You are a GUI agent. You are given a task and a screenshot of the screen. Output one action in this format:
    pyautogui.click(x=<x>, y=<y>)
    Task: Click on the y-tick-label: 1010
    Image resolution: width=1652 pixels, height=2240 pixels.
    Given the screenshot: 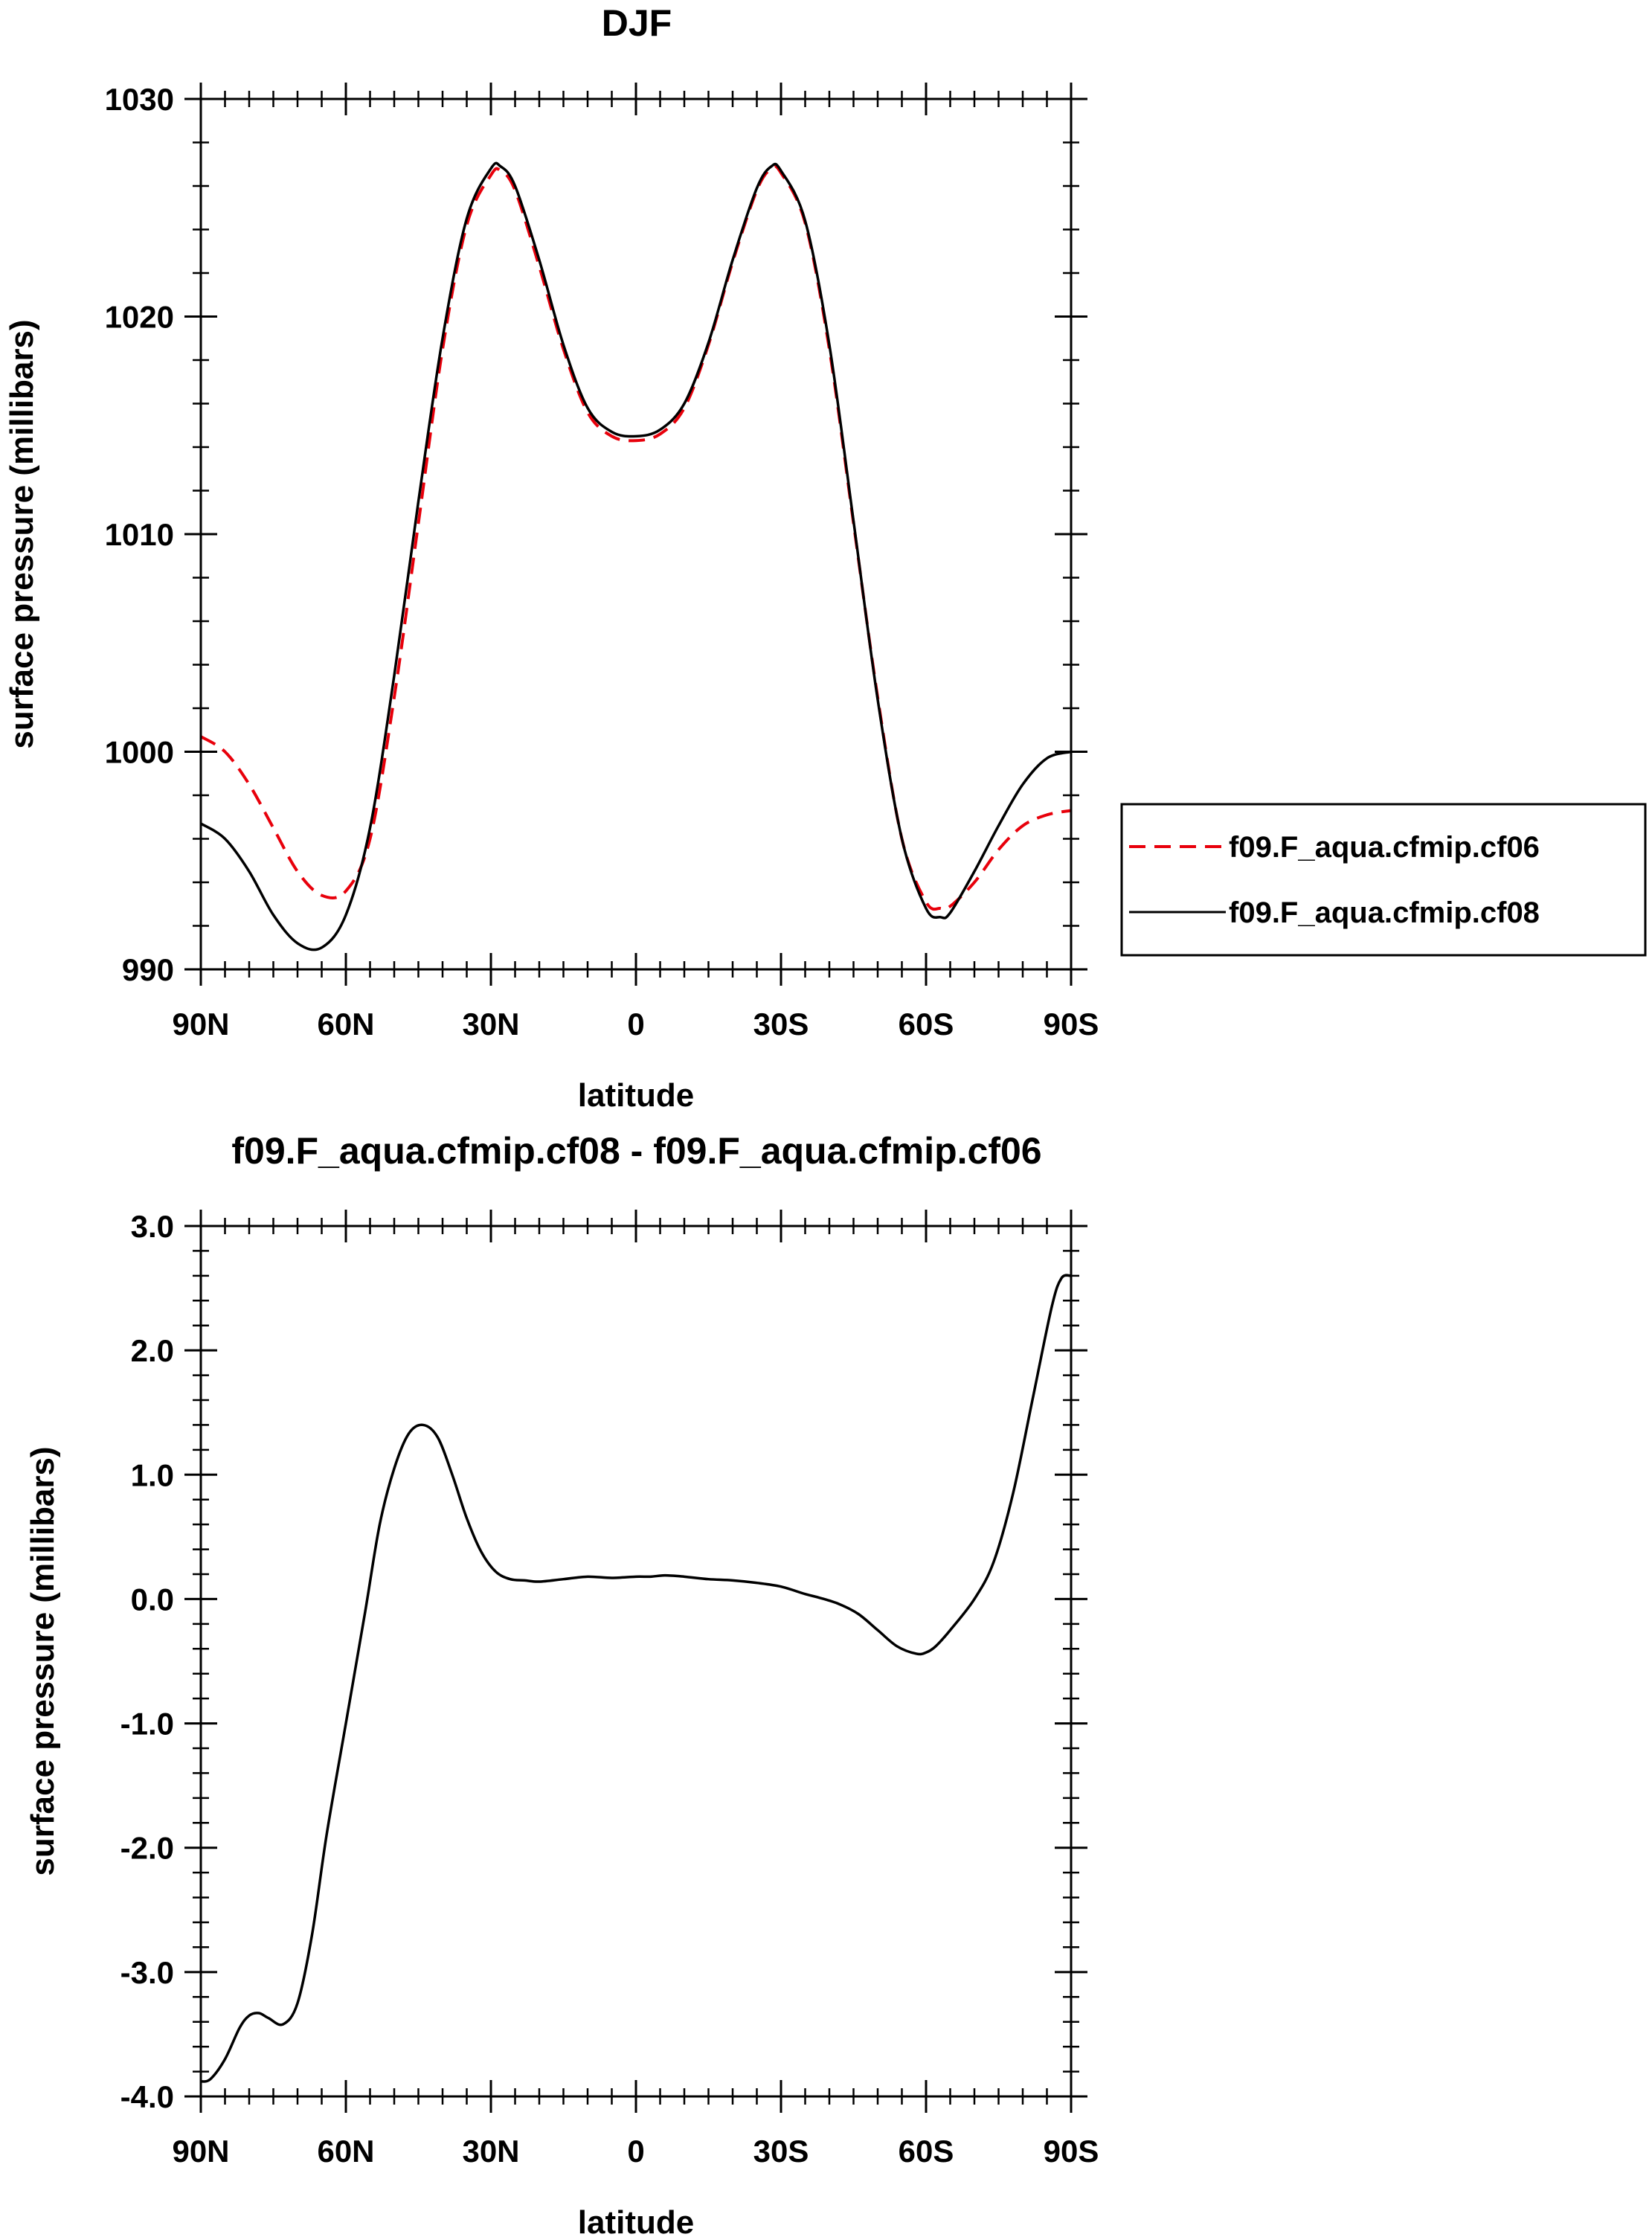 What is the action you would take?
    pyautogui.click(x=139, y=534)
    